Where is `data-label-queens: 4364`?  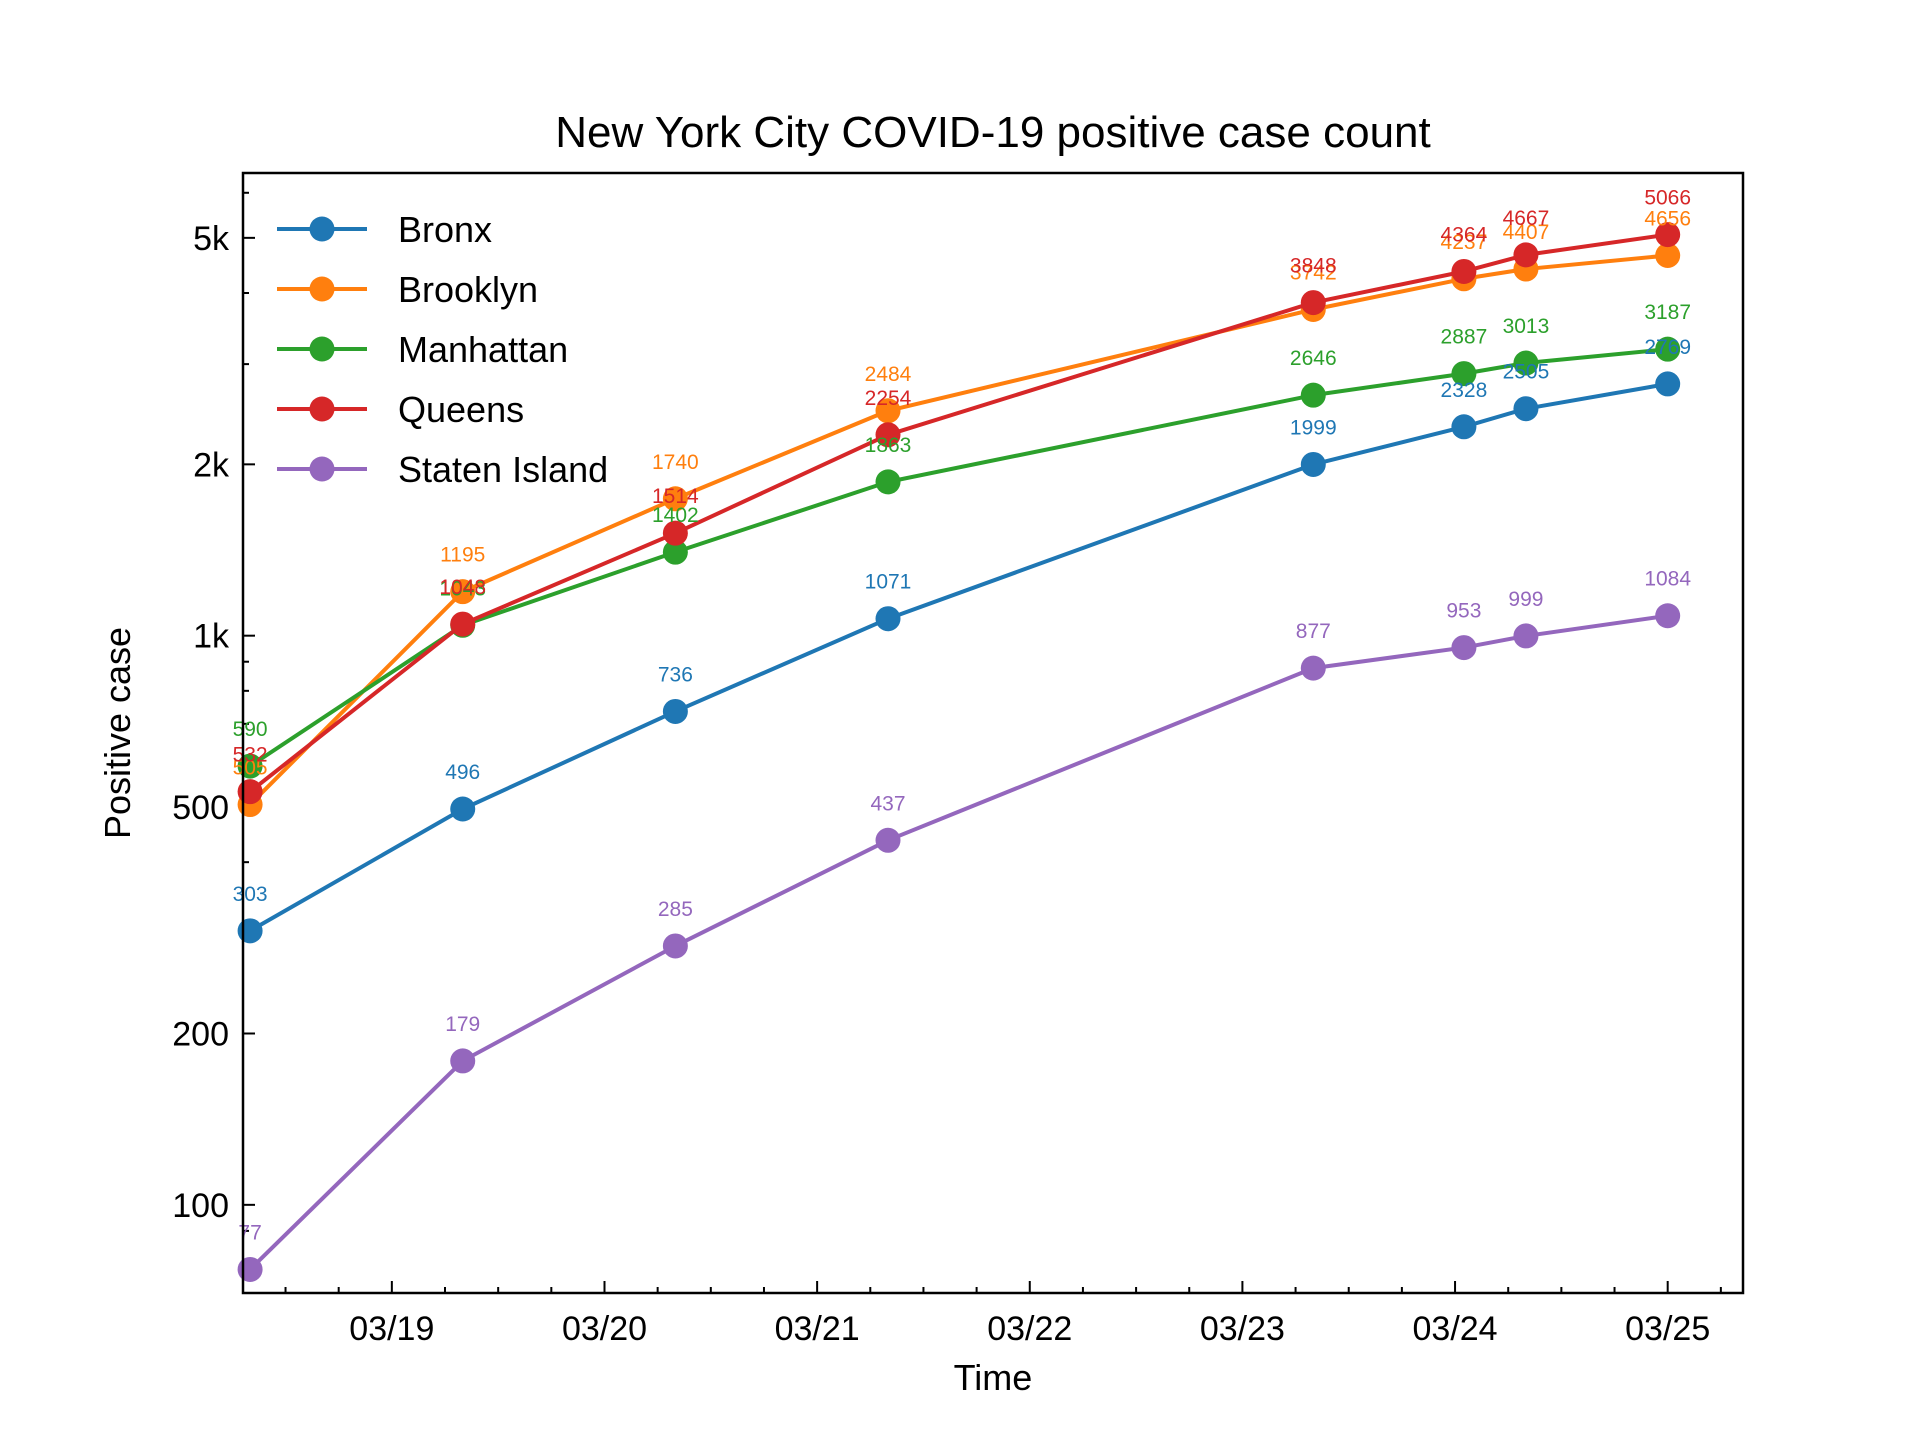
data-label-queens: 4364 is located at coordinates (1464, 234).